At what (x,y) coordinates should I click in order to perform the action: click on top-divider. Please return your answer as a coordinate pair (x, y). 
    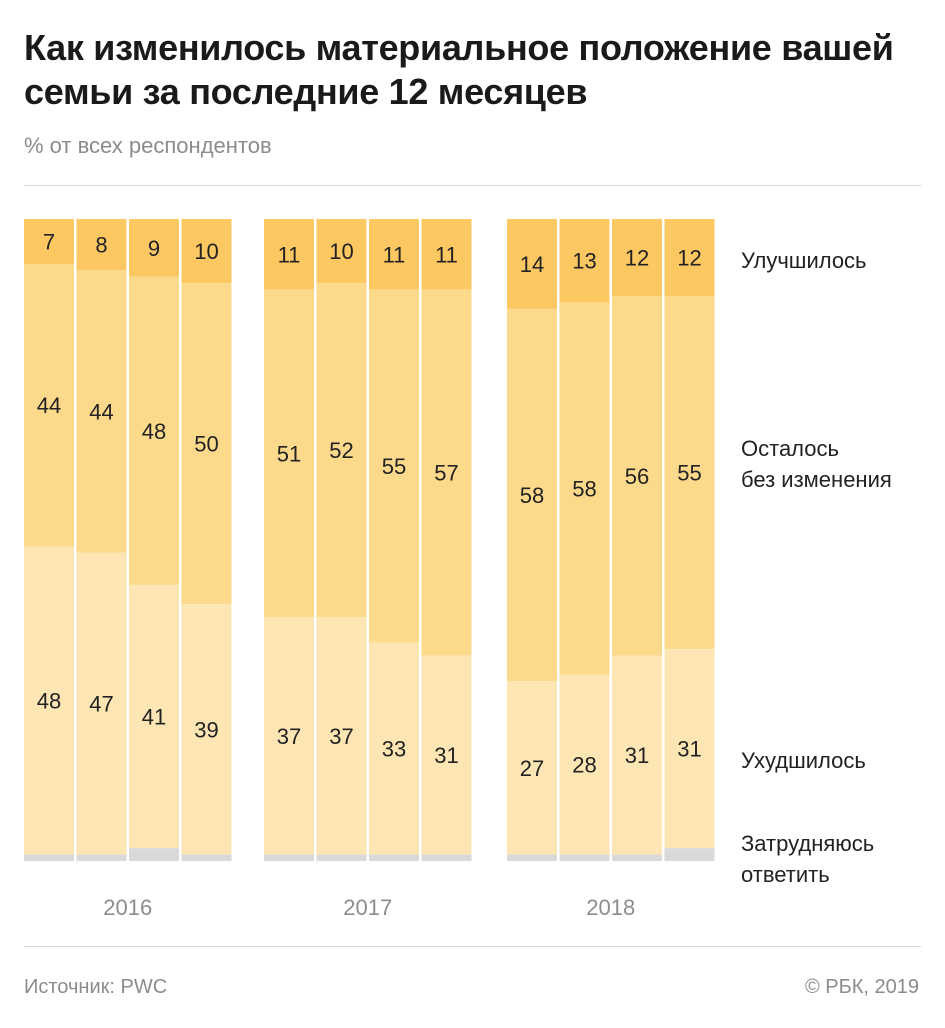
    Looking at the image, I should click on (472, 185).